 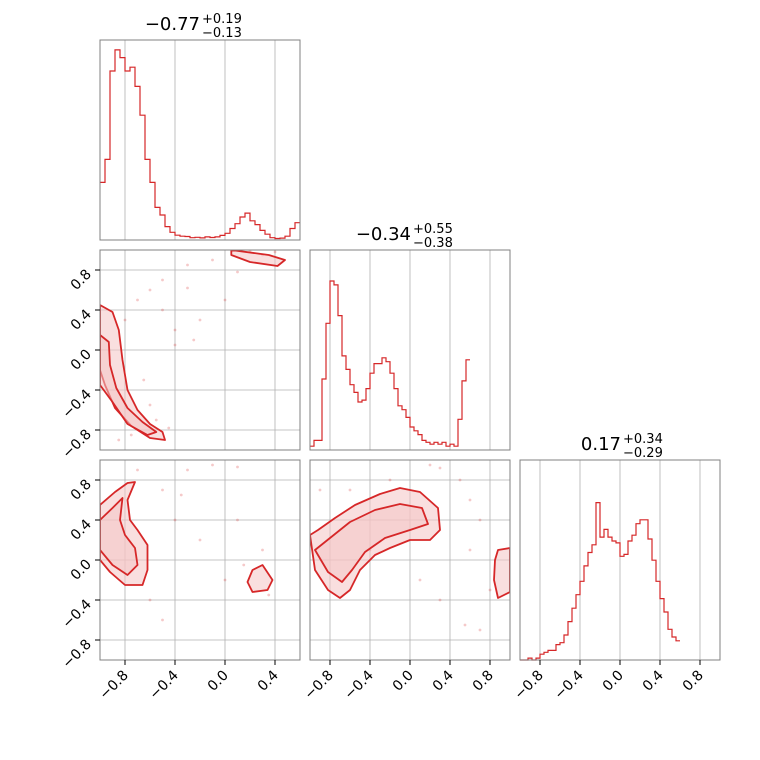 What do you see at coordinates (643, 439) in the screenshot?
I see `title-p3-plus: +0.34` at bounding box center [643, 439].